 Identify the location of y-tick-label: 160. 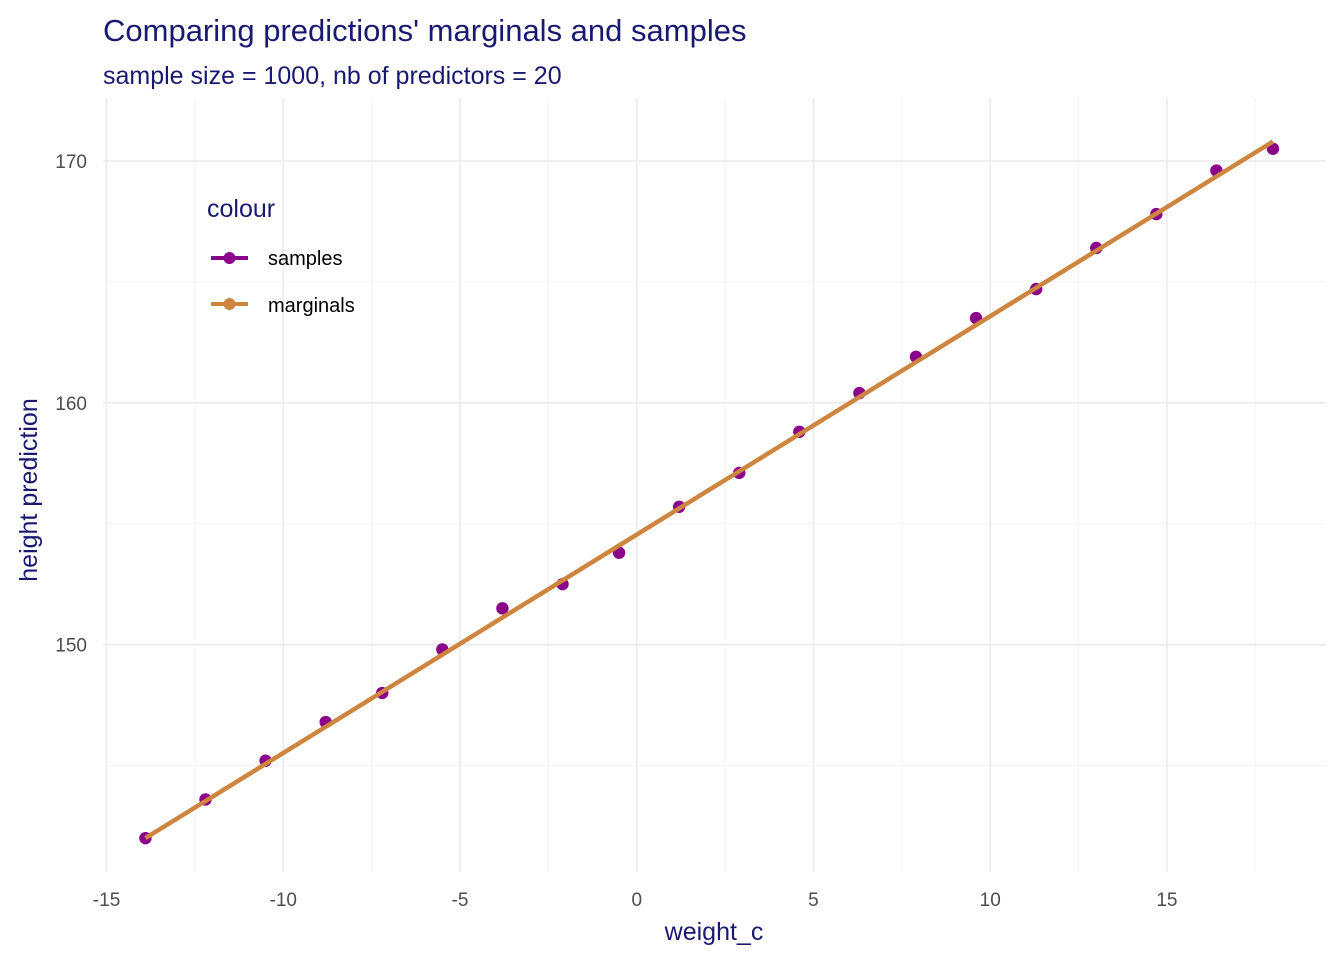
(71, 404).